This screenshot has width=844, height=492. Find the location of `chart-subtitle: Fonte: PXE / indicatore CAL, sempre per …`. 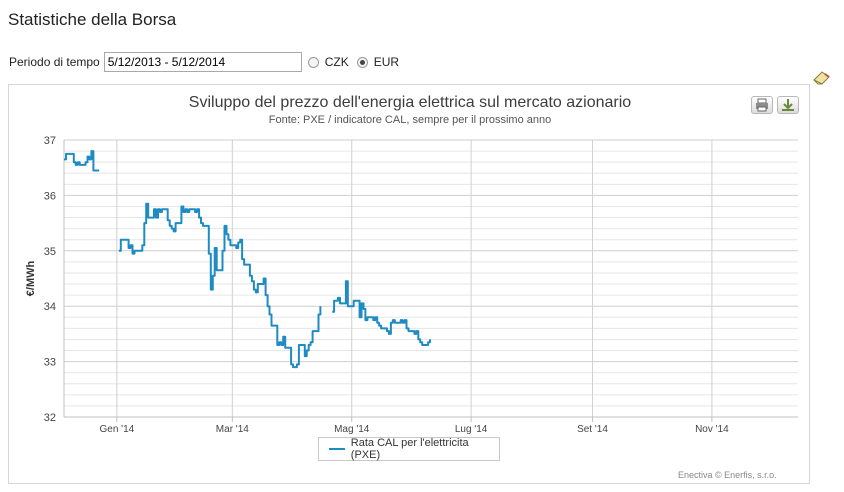

chart-subtitle: Fonte: PXE / indicatore CAL, sempre per … is located at coordinates (410, 120).